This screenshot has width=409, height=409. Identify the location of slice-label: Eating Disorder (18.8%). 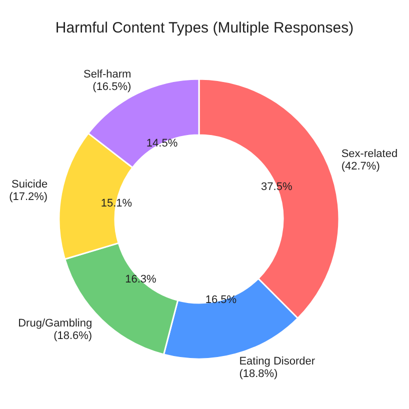
(277, 367).